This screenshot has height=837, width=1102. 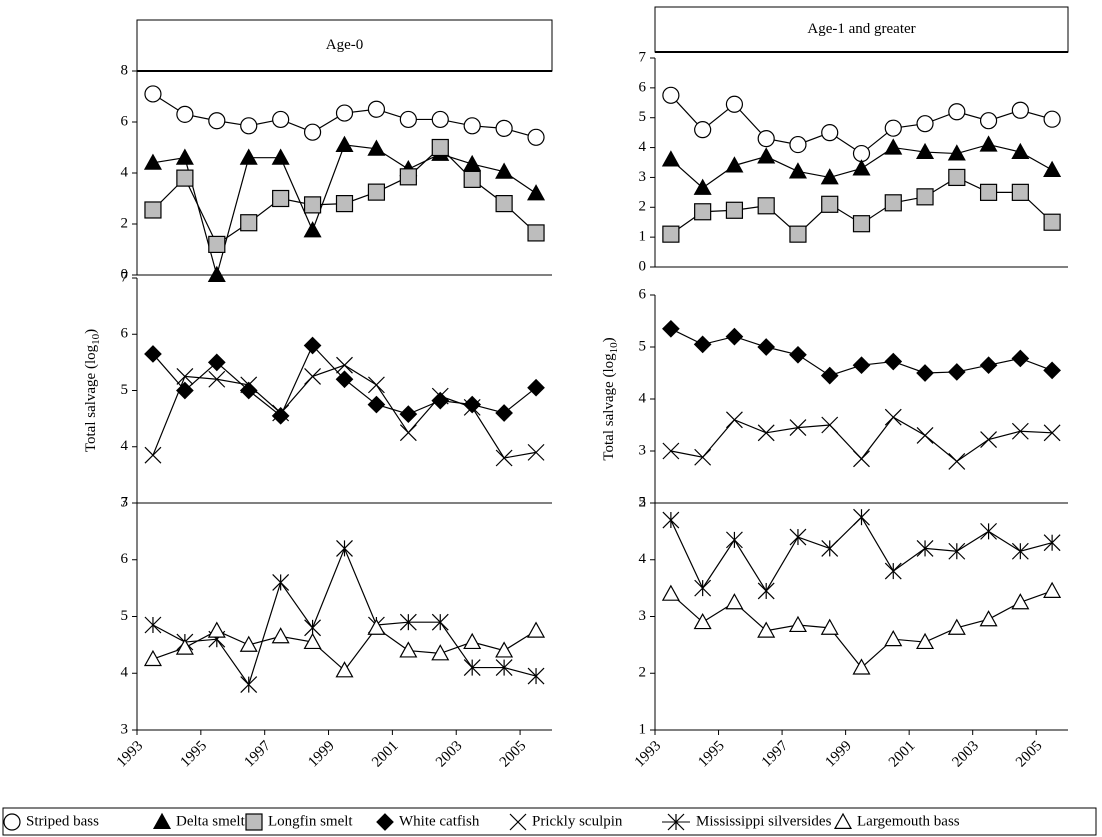 I want to click on series-line, so click(x=861, y=629).